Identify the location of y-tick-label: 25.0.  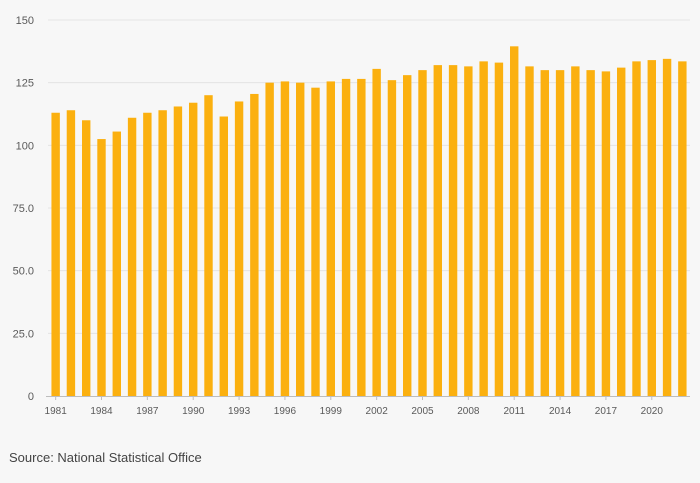
(23, 334).